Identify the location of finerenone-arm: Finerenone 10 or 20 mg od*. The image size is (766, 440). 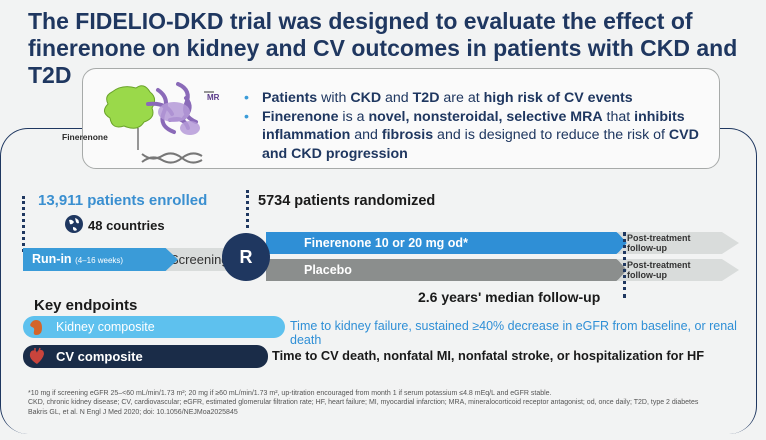
(448, 243).